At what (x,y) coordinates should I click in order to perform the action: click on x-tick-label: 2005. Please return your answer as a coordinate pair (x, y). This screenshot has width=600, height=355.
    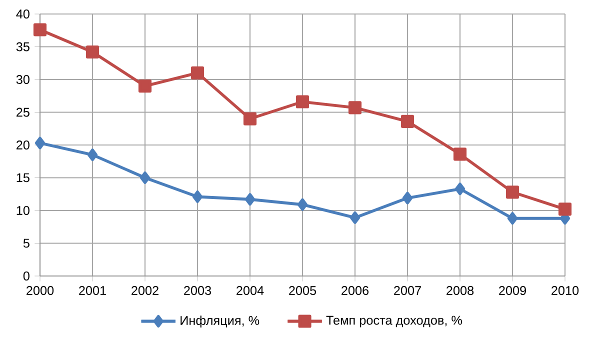
    Looking at the image, I should click on (302, 291).